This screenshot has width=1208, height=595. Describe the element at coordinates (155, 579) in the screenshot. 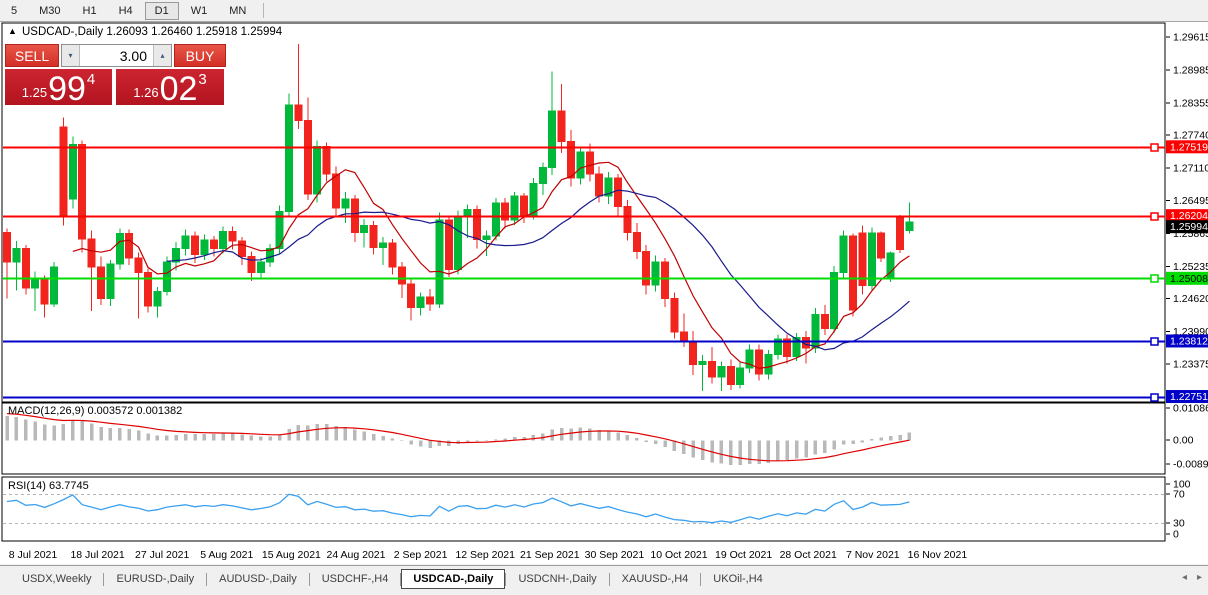

I see `tab-eurusd-daily: EURUSD-,Daily` at that location.